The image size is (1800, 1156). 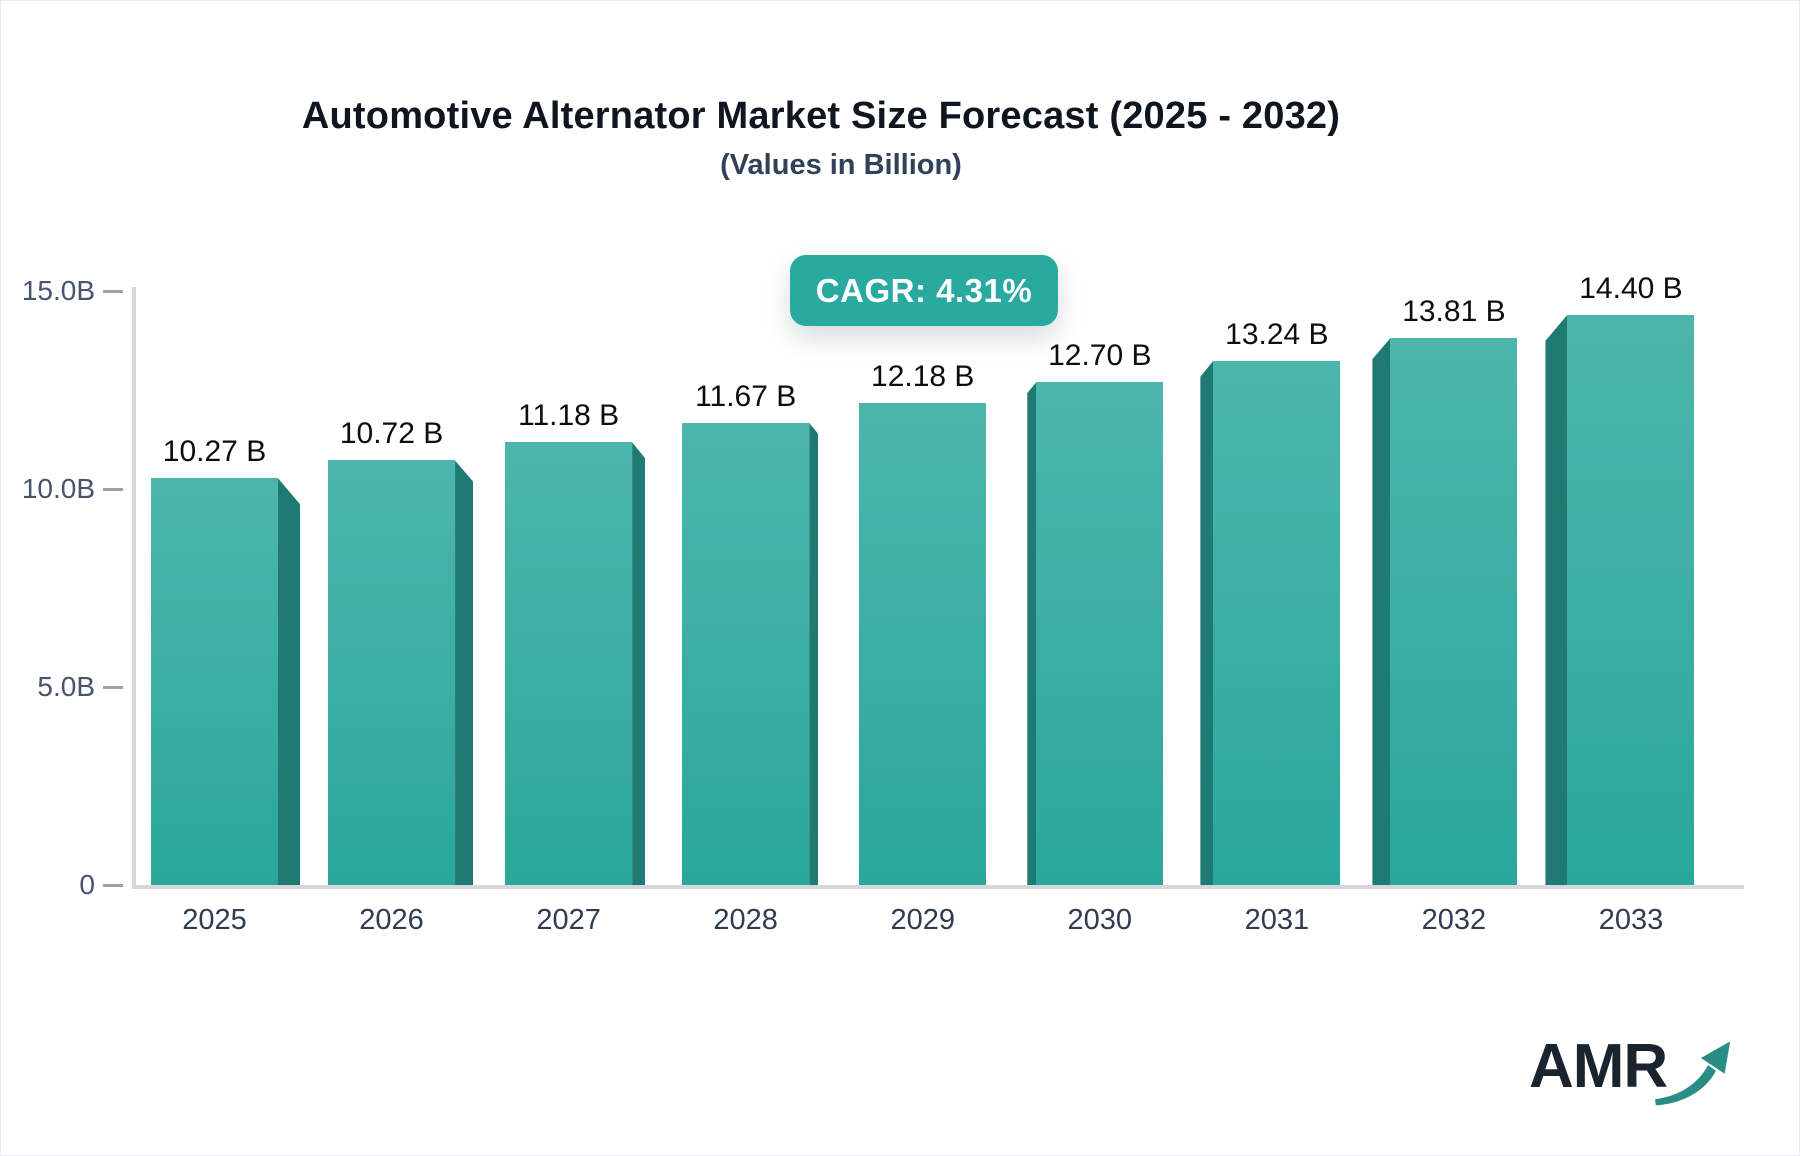 What do you see at coordinates (1693, 1073) in the screenshot?
I see `growth-arrow-icon` at bounding box center [1693, 1073].